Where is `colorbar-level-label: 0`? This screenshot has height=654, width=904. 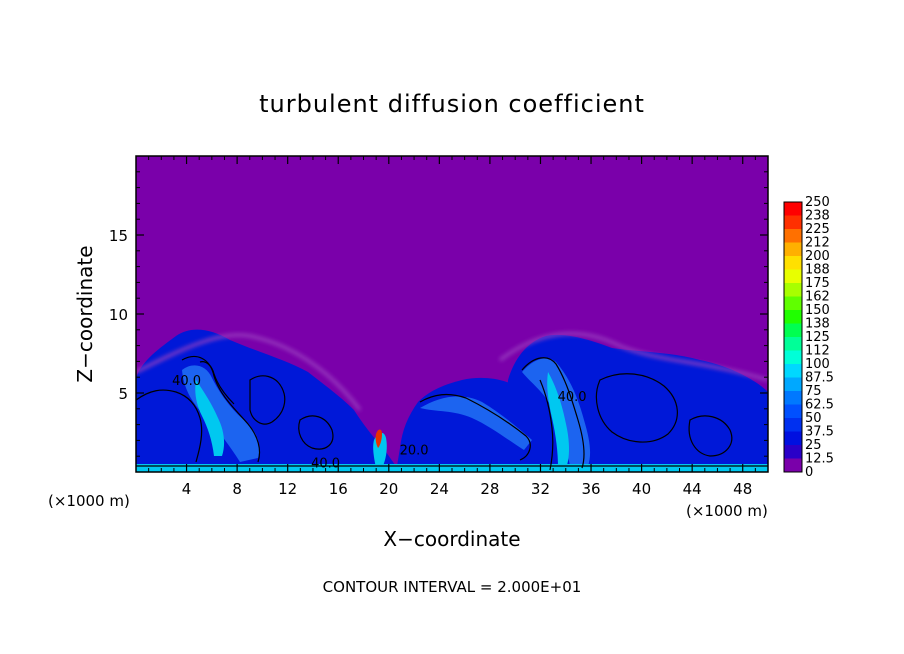
colorbar-level-label: 0 is located at coordinates (809, 472).